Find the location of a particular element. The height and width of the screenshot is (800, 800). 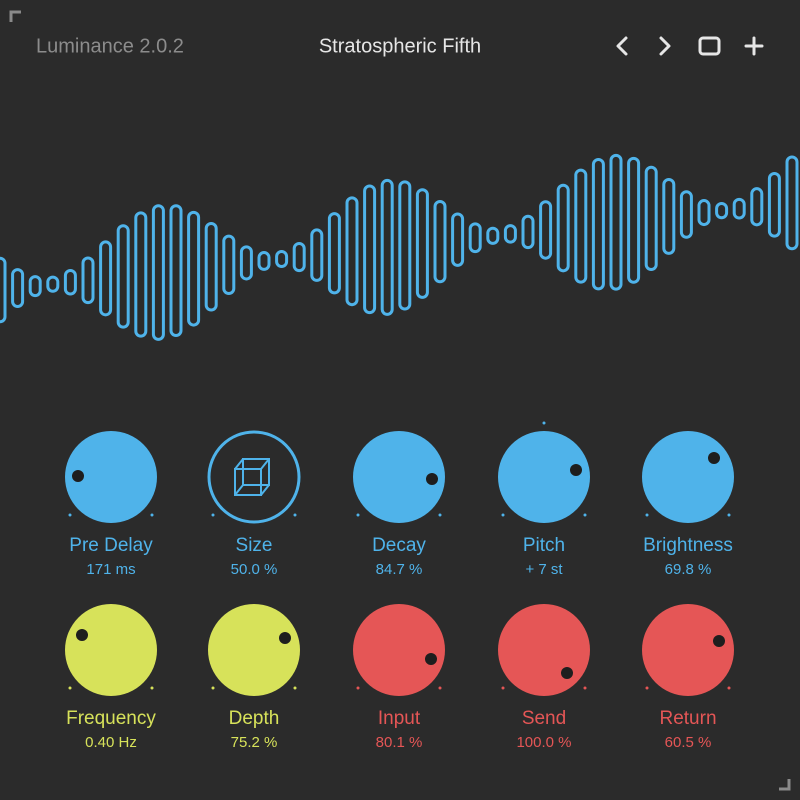

knob-label: Pre Delay is located at coordinates (111, 545).